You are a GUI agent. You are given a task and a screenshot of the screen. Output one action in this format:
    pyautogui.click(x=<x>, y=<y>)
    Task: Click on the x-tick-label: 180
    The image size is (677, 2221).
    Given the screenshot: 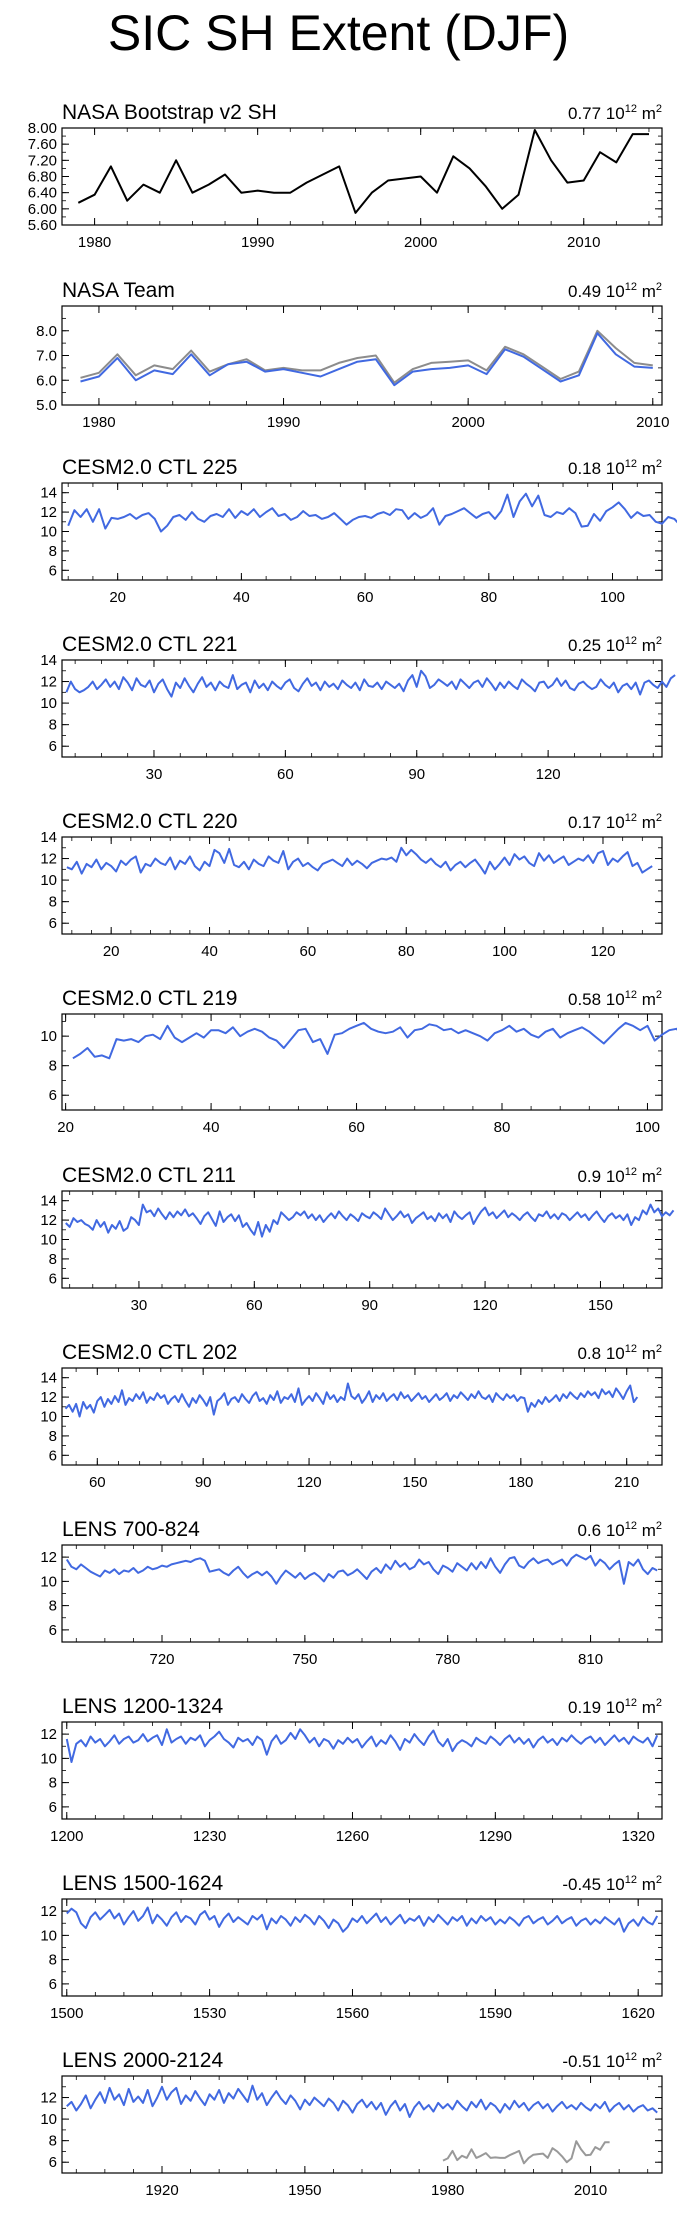 What is the action you would take?
    pyautogui.click(x=520, y=1482)
    